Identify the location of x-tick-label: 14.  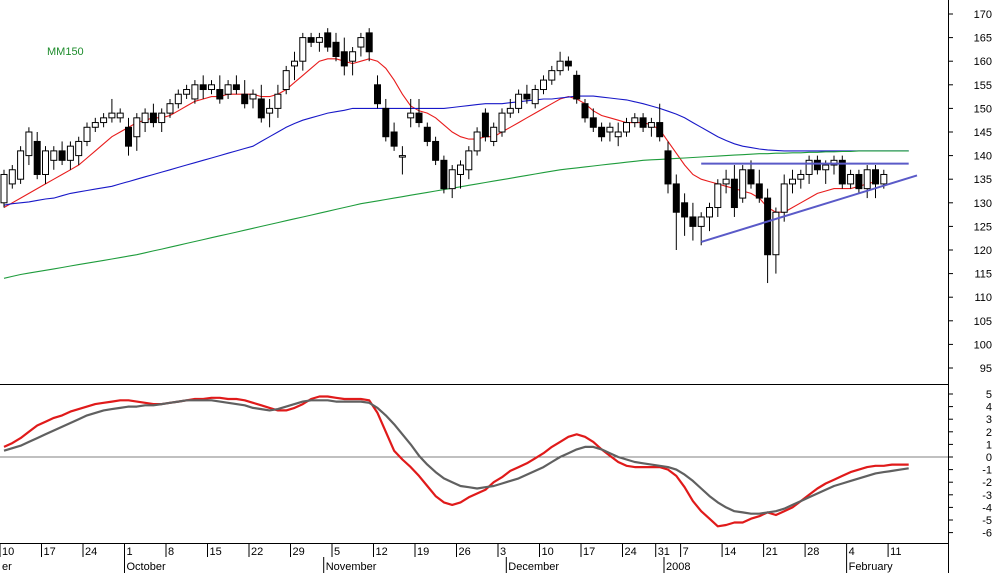
(730, 552).